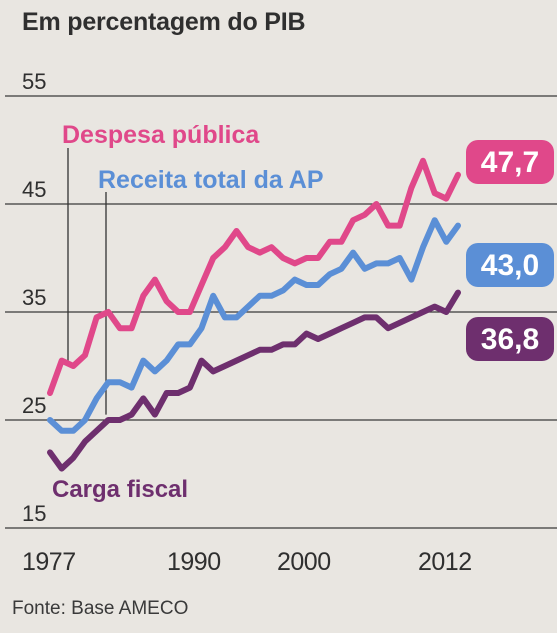 The image size is (557, 633). I want to click on series-name-label: Carga fiscal, so click(120, 489).